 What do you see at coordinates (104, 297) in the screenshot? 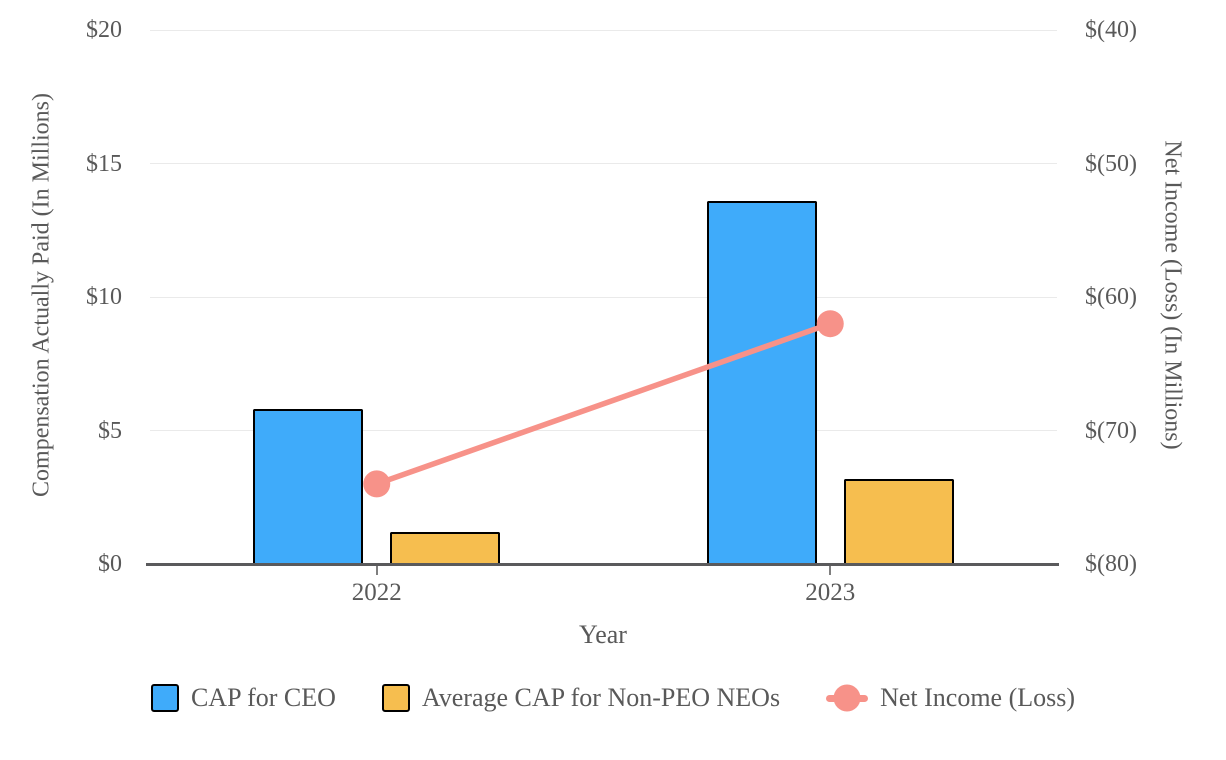
I see `left-axis-tick-label: $10` at bounding box center [104, 297].